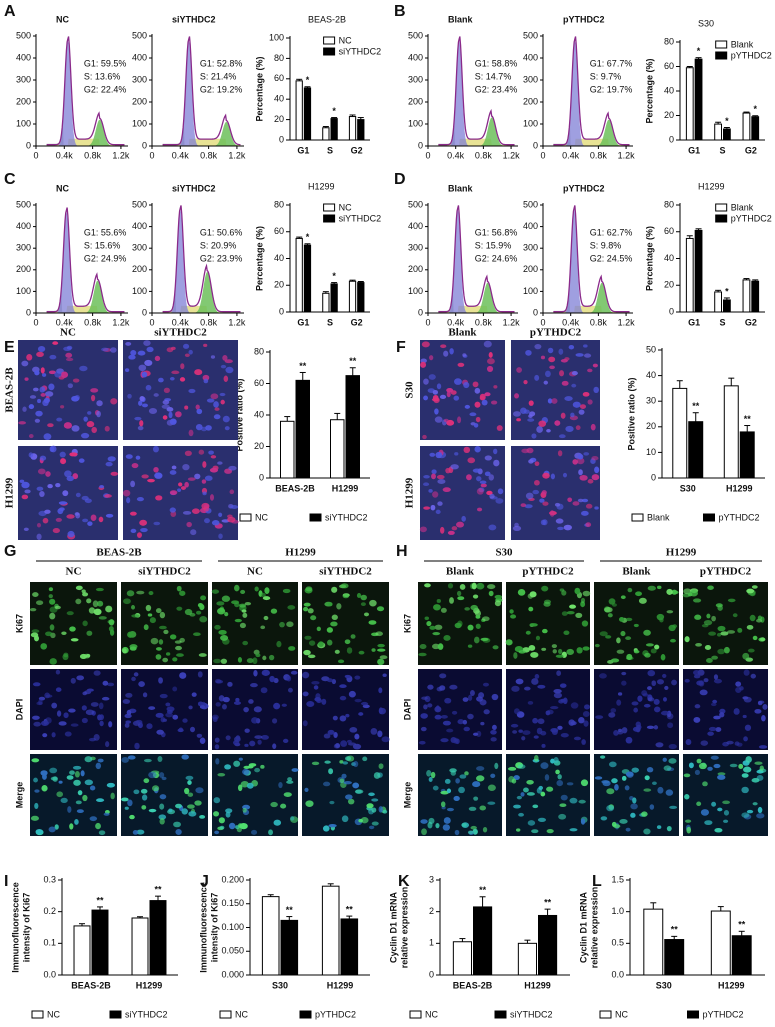 Image resolution: width=775 pixels, height=1027 pixels. What do you see at coordinates (530, 123) in the screenshot?
I see `y-tick-label: 100` at bounding box center [530, 123].